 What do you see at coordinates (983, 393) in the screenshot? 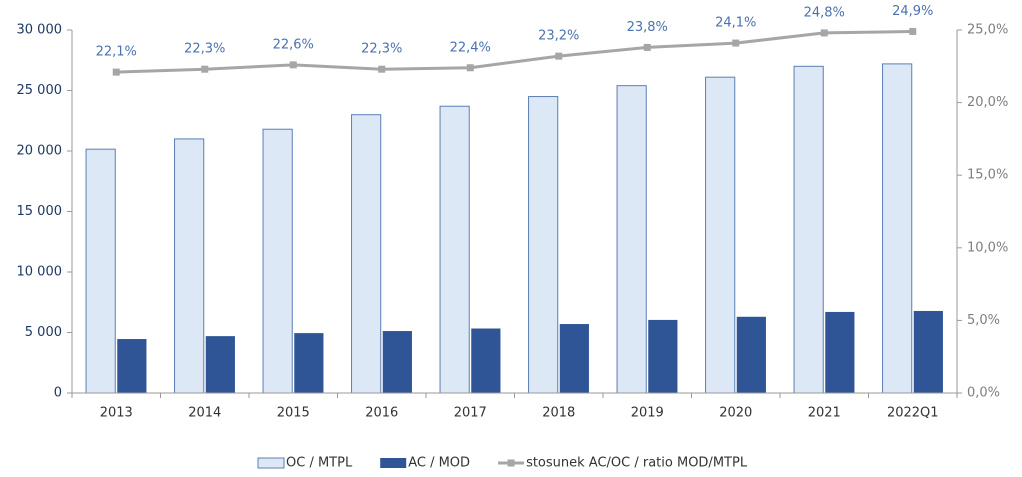
I see `y2-tick-label: 0,0%` at bounding box center [983, 393].